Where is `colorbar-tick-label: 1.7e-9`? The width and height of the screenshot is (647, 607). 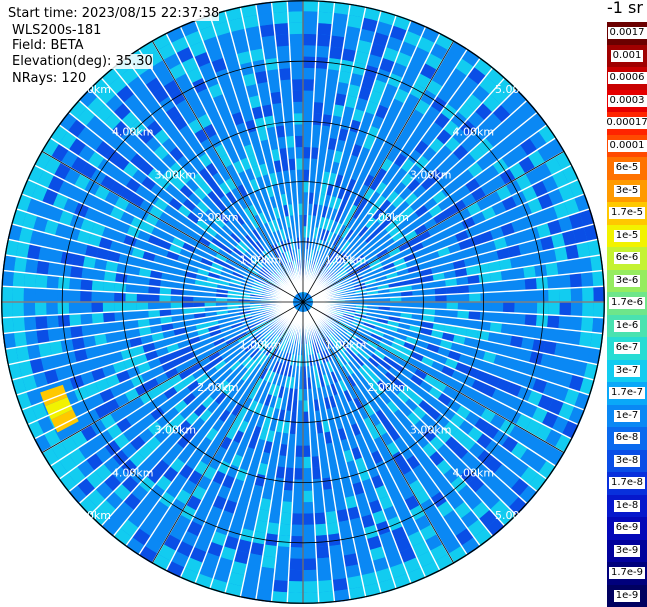
colorbar-tick-label: 1.7e-9 is located at coordinates (627, 573).